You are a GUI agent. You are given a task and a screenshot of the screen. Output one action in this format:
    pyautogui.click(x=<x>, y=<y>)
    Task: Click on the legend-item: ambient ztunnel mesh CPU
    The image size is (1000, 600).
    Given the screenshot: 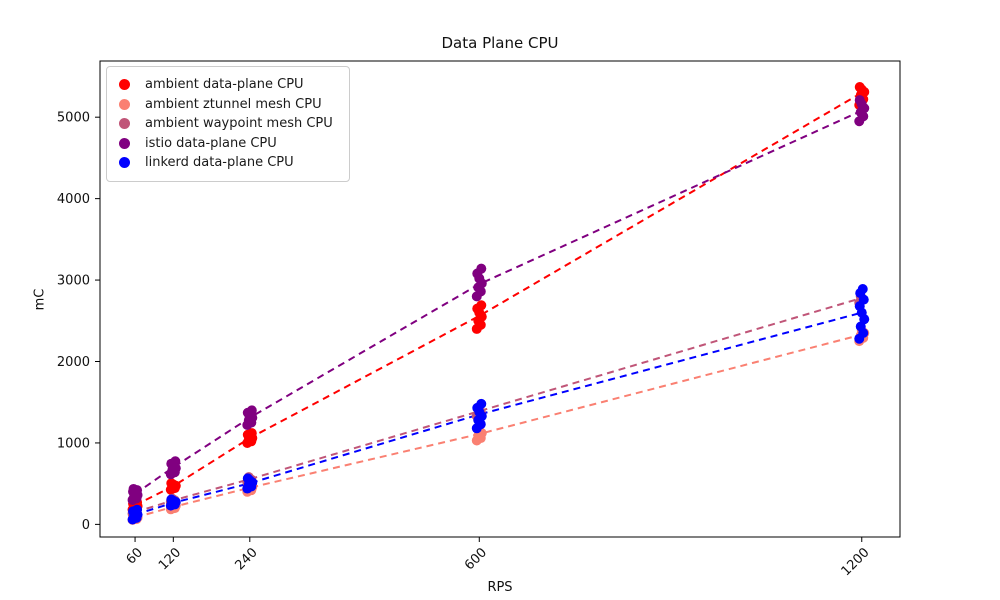 What is the action you would take?
    pyautogui.click(x=226, y=105)
    